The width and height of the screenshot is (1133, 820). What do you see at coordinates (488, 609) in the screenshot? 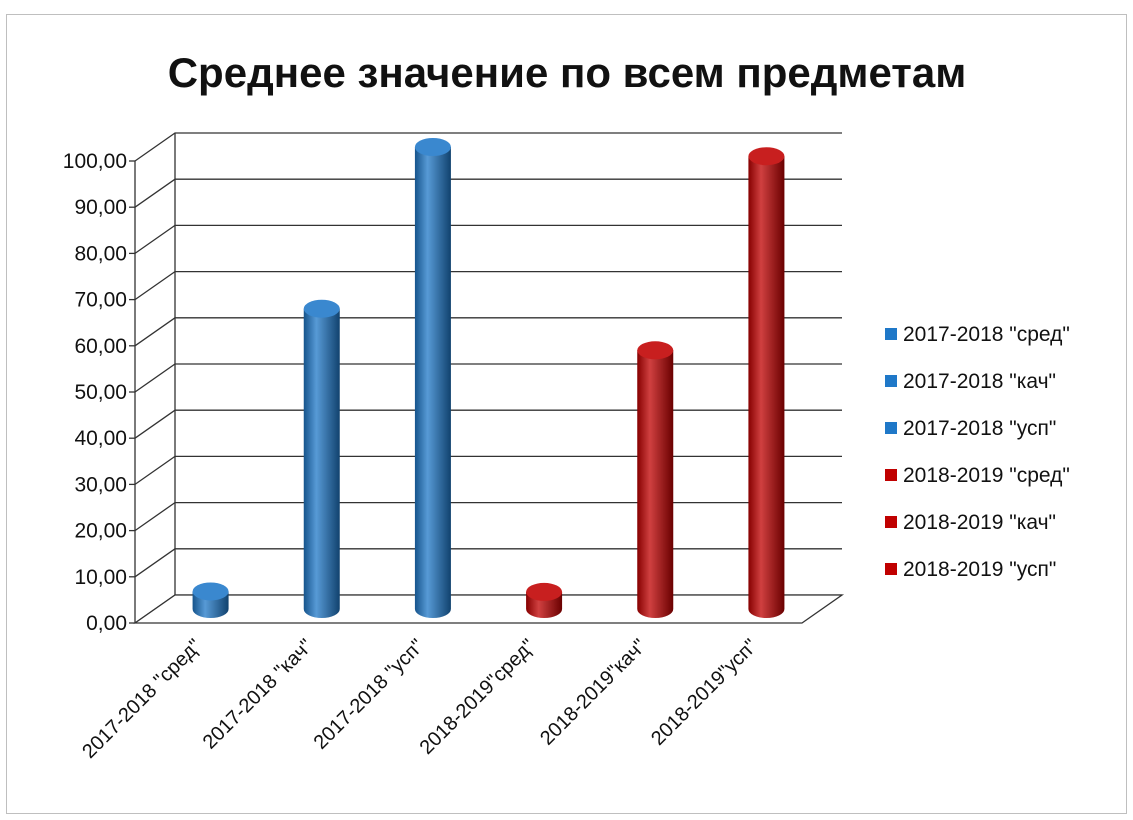
I see `floor` at bounding box center [488, 609].